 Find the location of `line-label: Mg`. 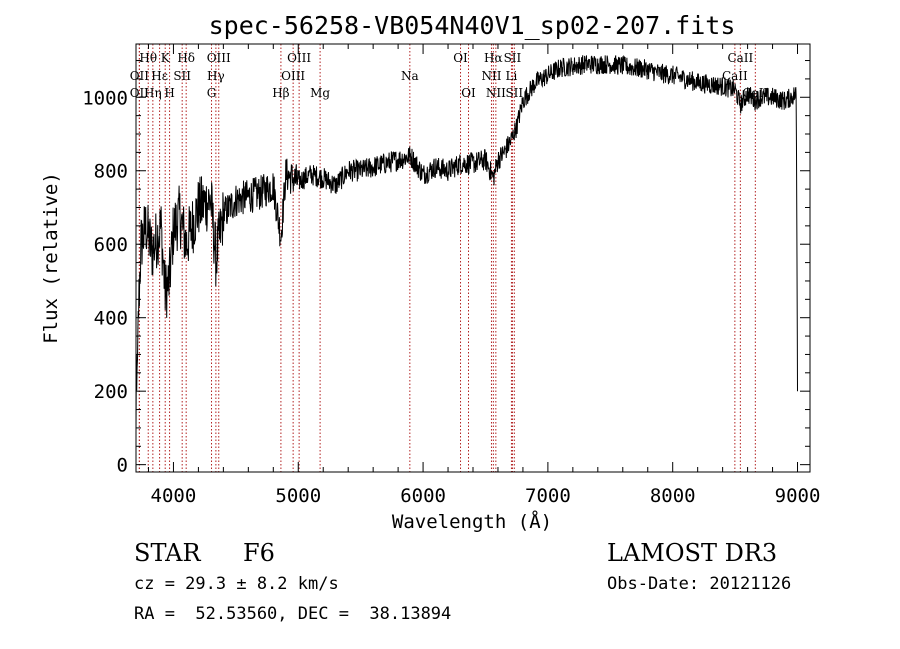

line-label: Mg is located at coordinates (320, 93).